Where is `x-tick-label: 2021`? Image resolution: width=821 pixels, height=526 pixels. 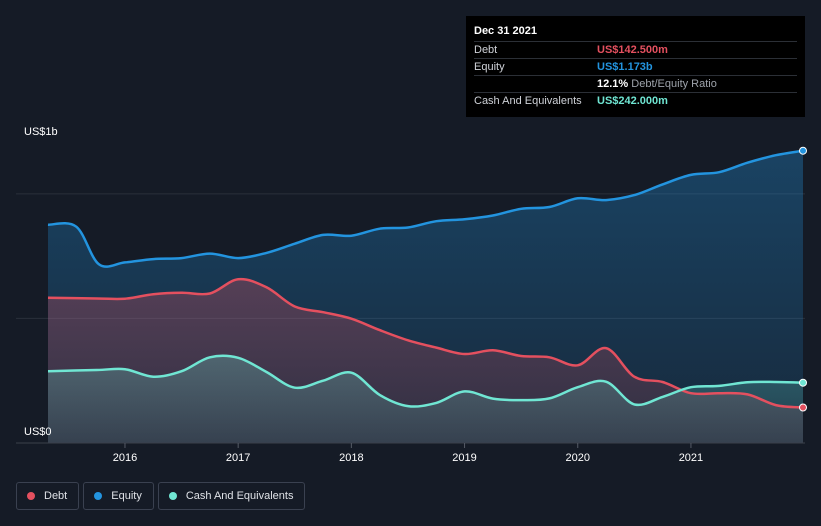 x-tick-label: 2021 is located at coordinates (691, 458).